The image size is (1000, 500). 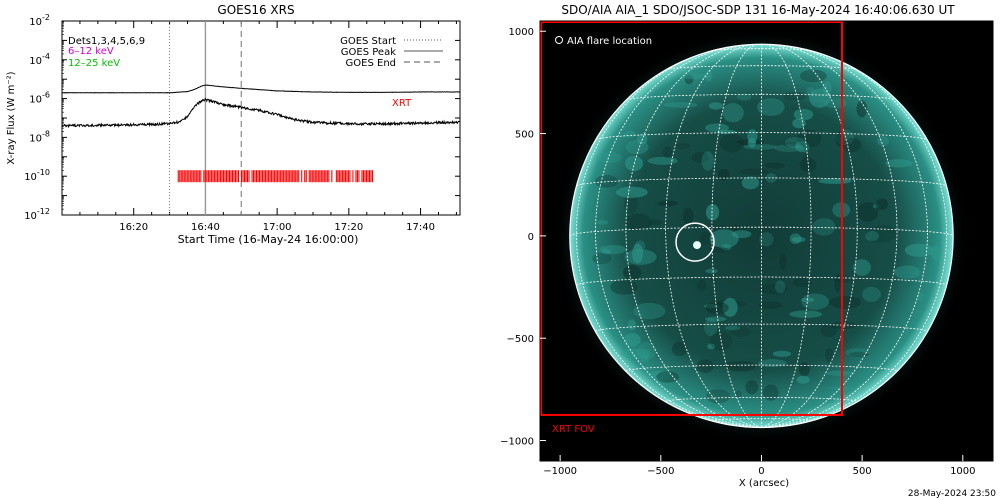 I want to click on legend-goes-start-label: GOES Start, so click(x=368, y=41).